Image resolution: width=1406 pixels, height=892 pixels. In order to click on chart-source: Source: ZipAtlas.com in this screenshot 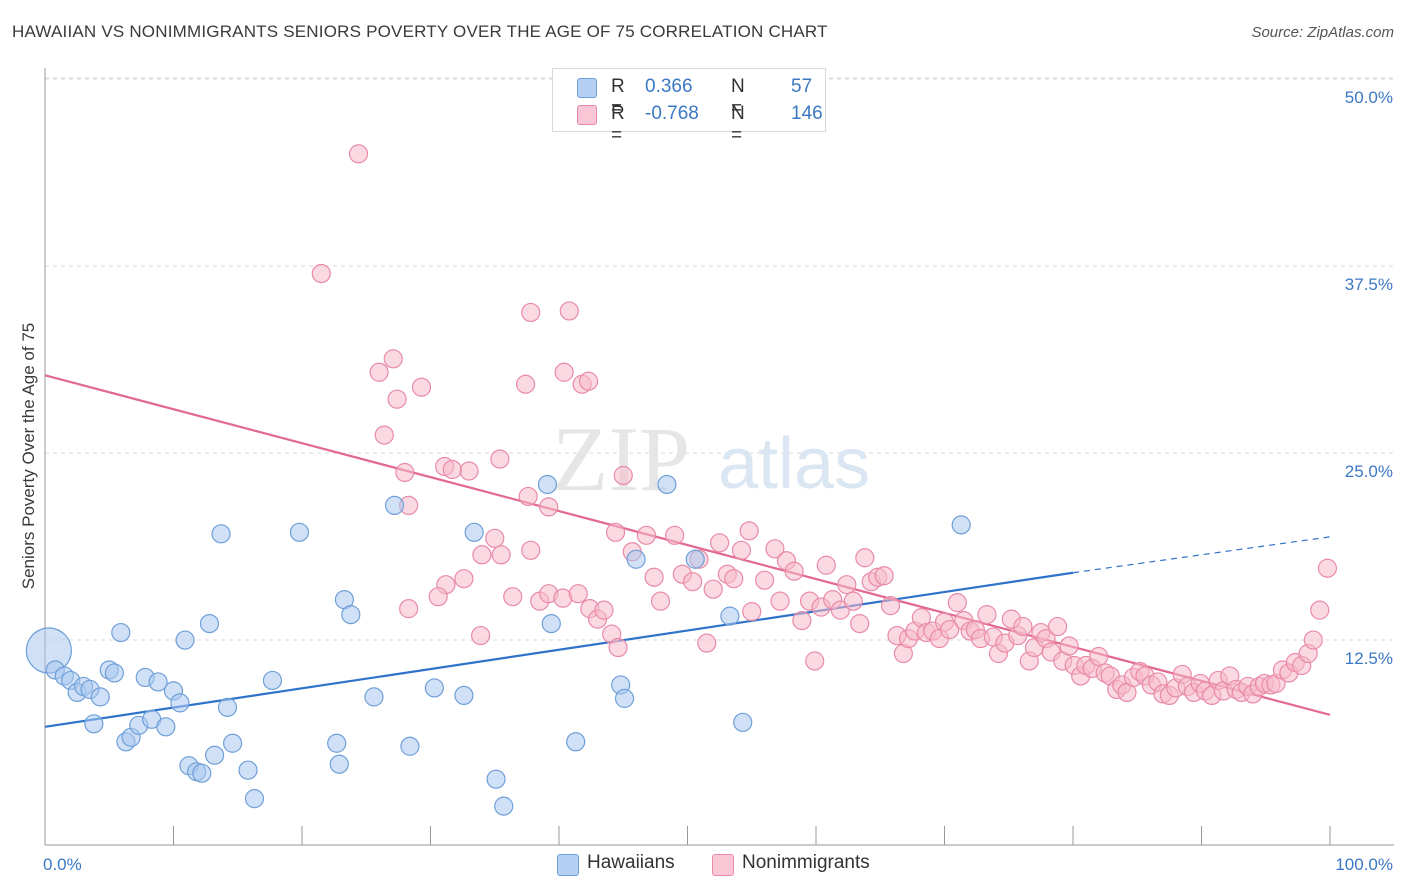, I will do `click(1322, 32)`.